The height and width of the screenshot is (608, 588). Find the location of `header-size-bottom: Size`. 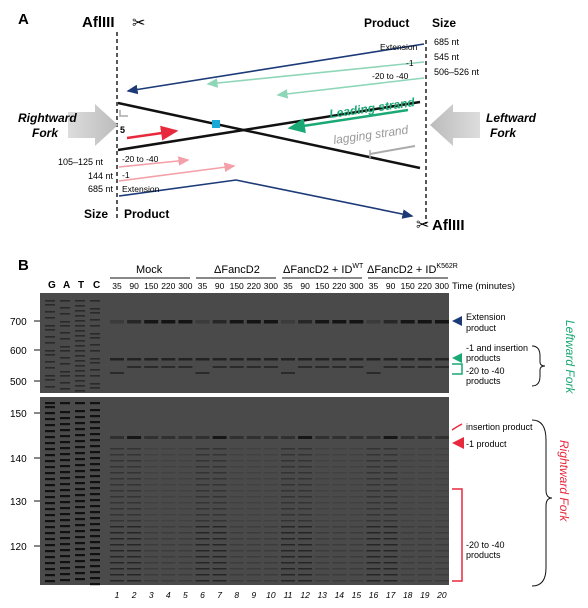

header-size-bottom: Size is located at coordinates (96, 214).